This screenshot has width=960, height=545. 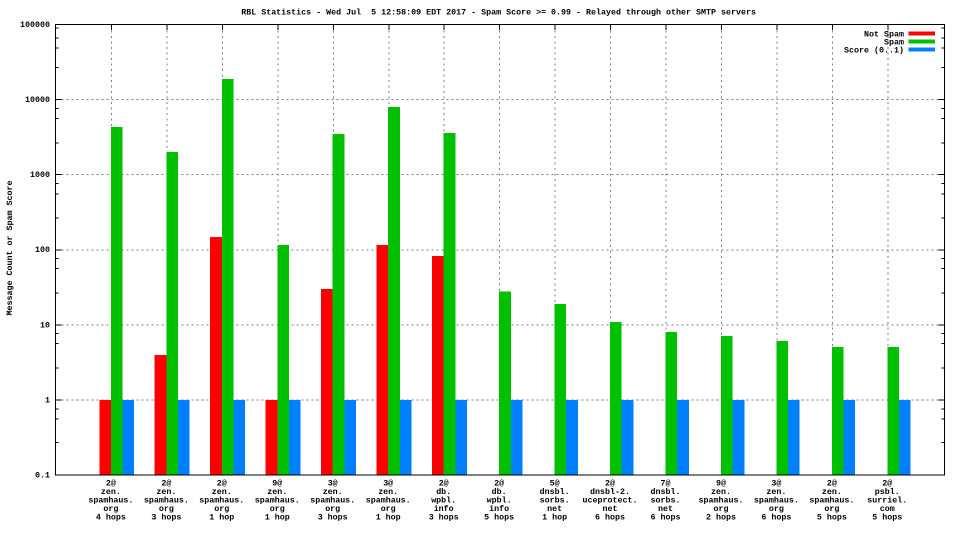 I want to click on svg-text: 5@, so click(x=555, y=484).